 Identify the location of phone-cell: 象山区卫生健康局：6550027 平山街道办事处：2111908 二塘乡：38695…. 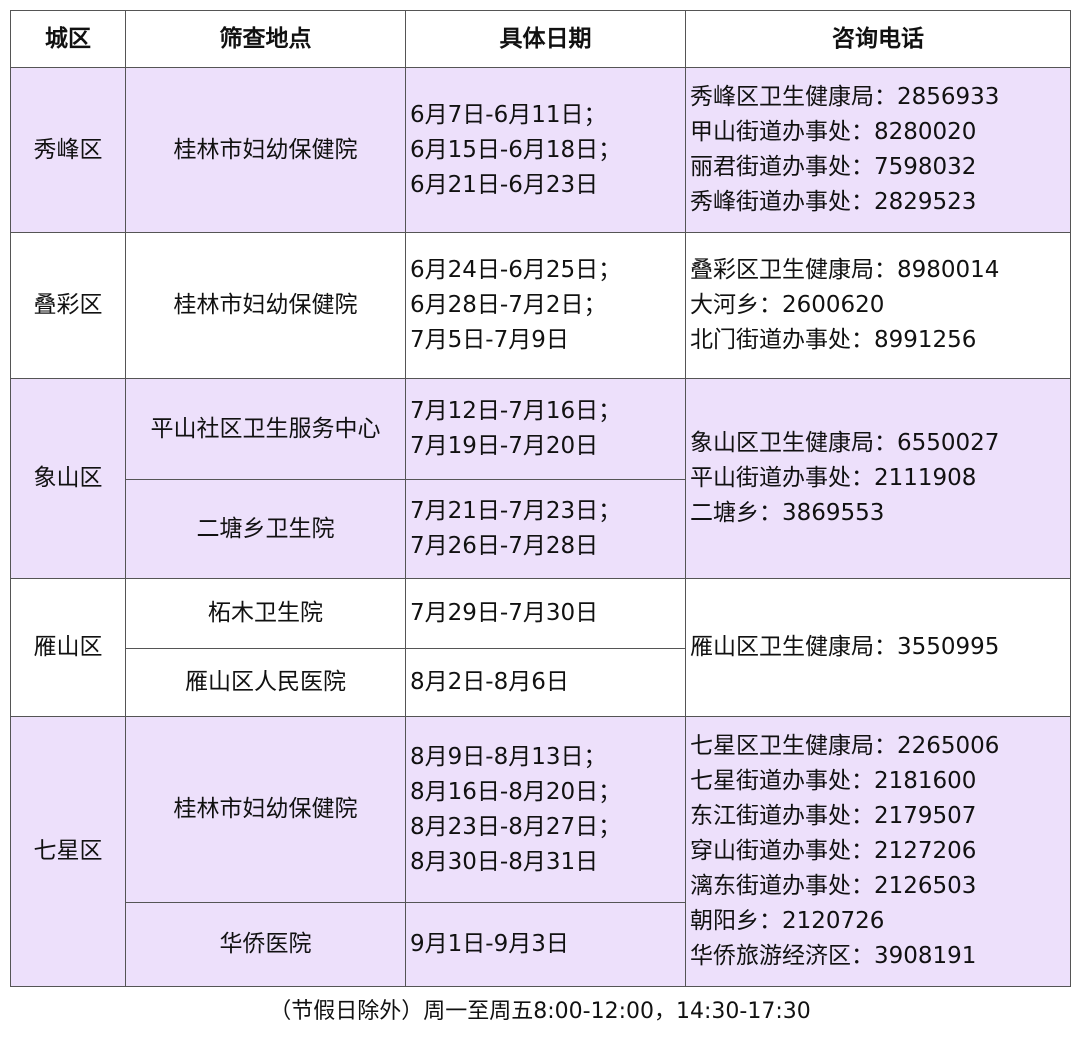
(878, 478).